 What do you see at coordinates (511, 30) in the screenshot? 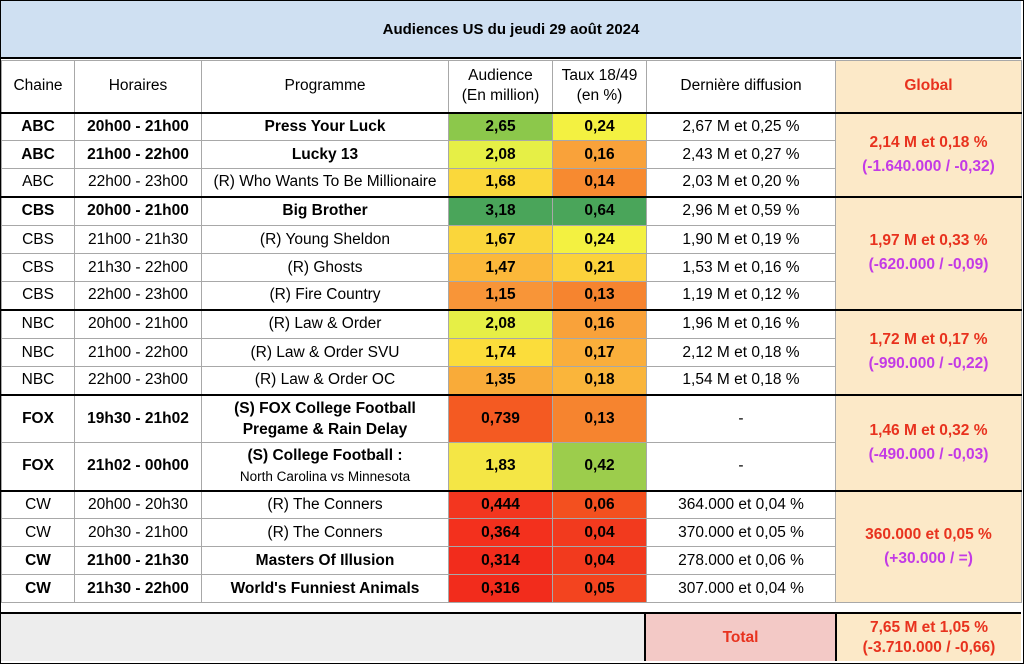
I see `page-title: Audiences US du jeudi 29 août 2024` at bounding box center [511, 30].